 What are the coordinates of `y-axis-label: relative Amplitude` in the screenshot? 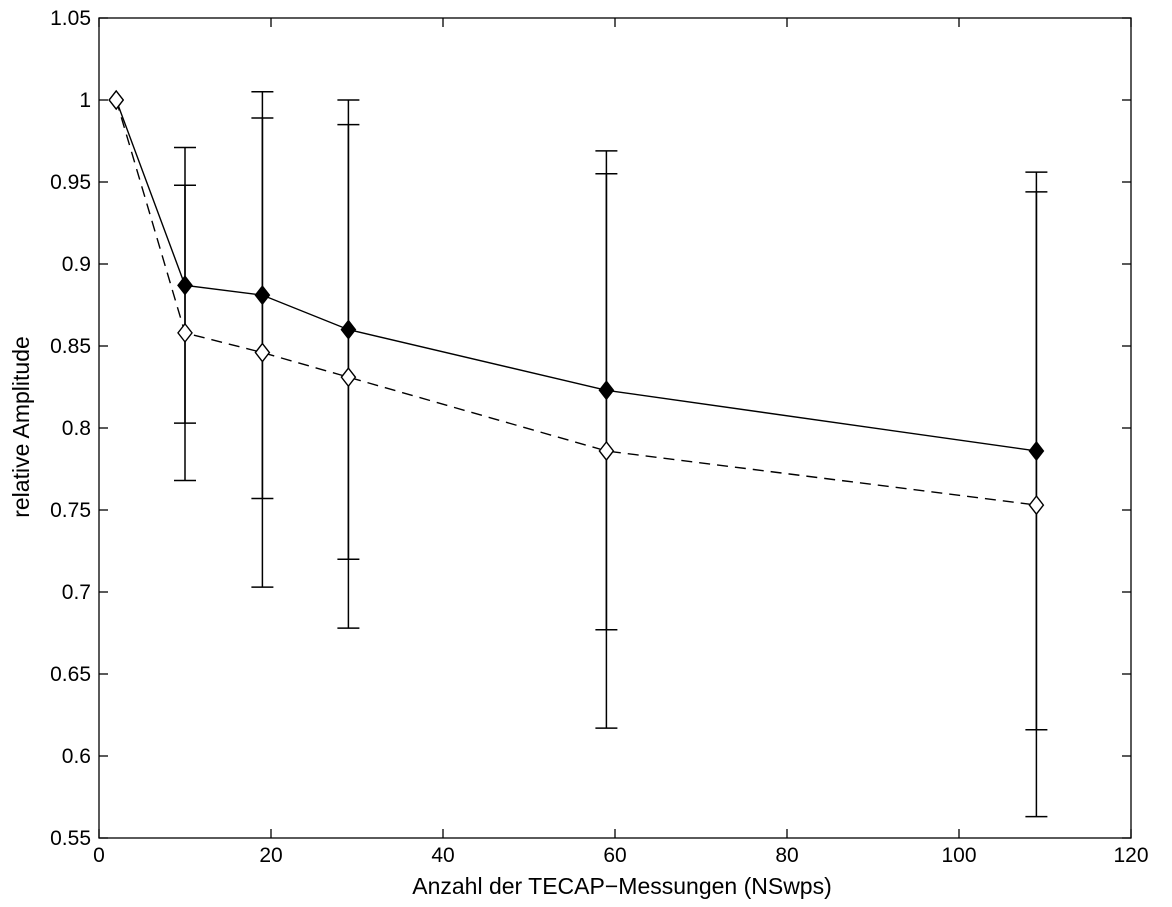 It's located at (21, 427).